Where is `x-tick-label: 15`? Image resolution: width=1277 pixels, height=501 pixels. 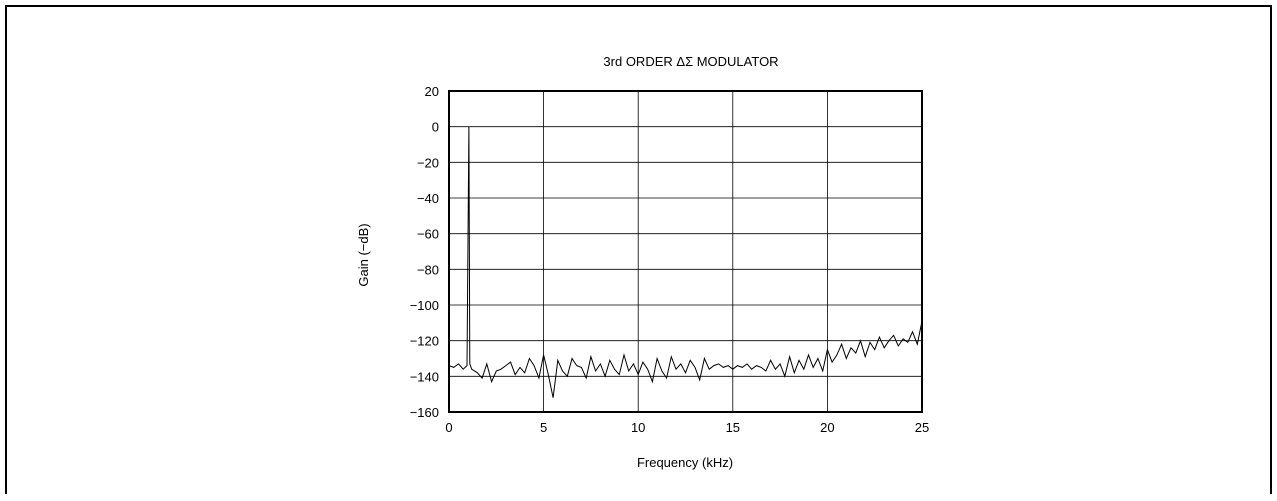 x-tick-label: 15 is located at coordinates (733, 427).